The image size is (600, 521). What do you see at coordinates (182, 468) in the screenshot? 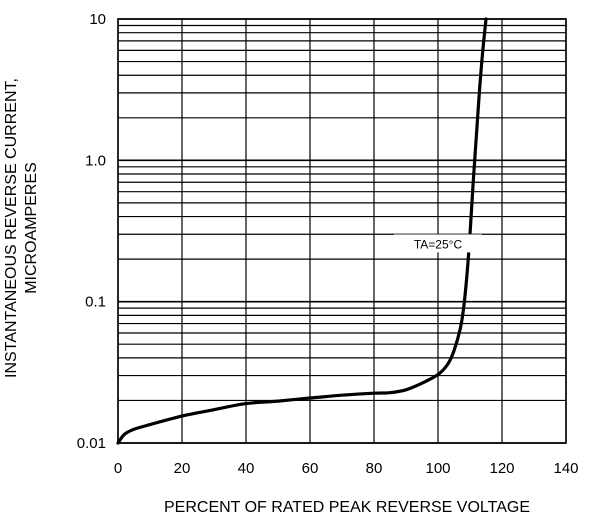
I see `x-tick-label: 20` at bounding box center [182, 468].